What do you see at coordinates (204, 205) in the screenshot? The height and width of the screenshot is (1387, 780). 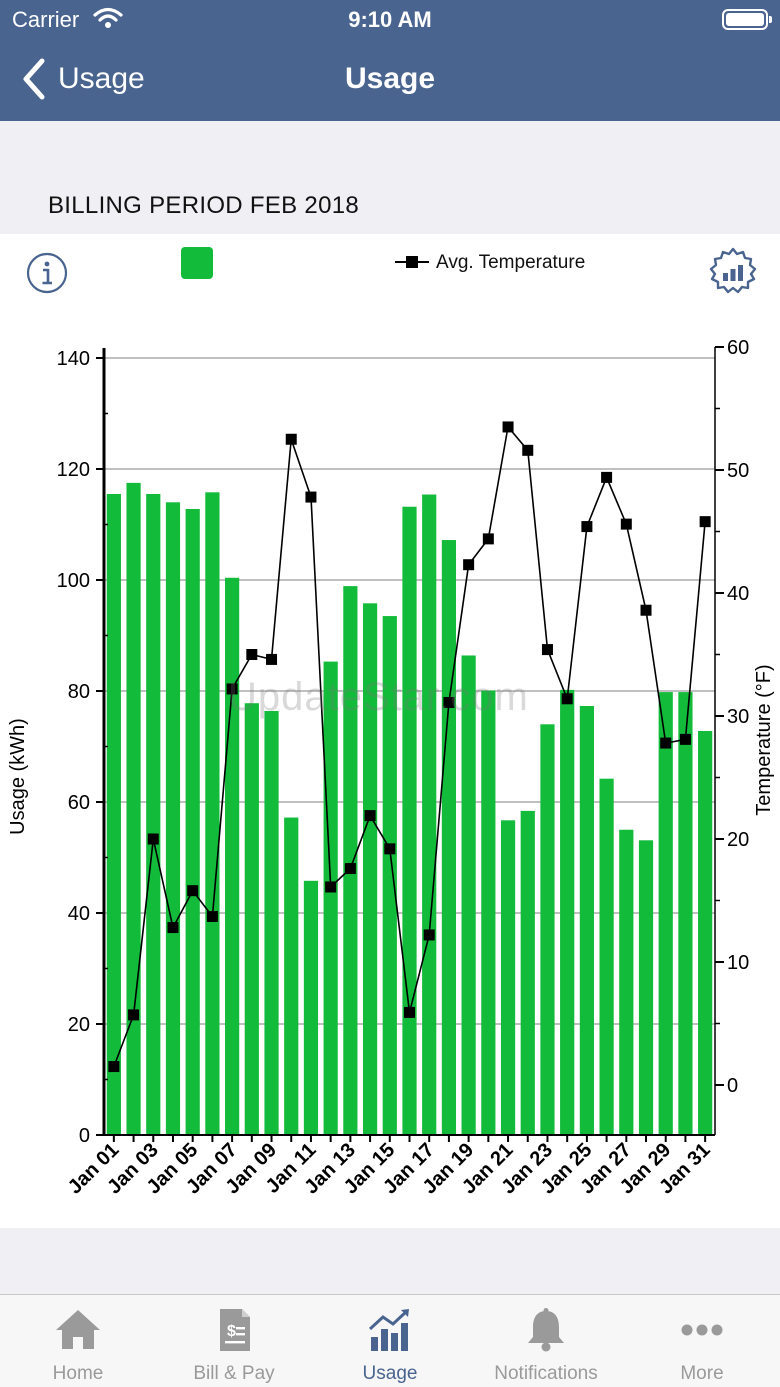 I see `billing-period-header: BILLING PERIOD FEB 2018` at bounding box center [204, 205].